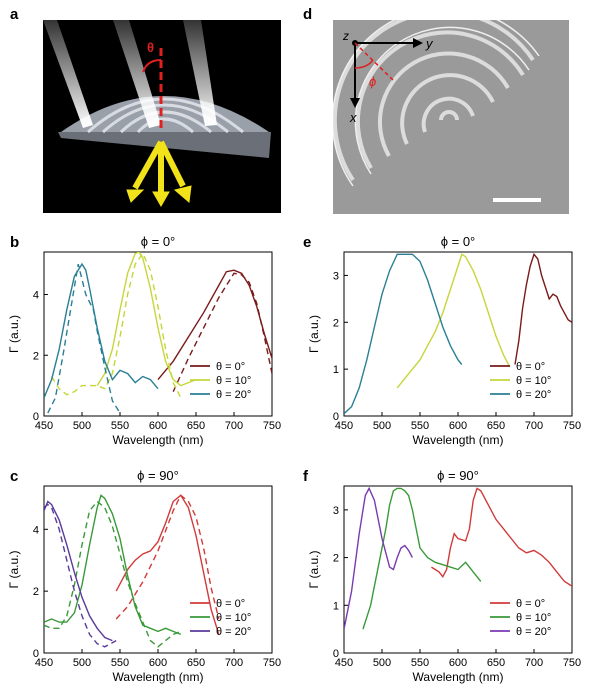 Image resolution: width=600 pixels, height=699 pixels. I want to click on theta-label: θ, so click(150, 47).